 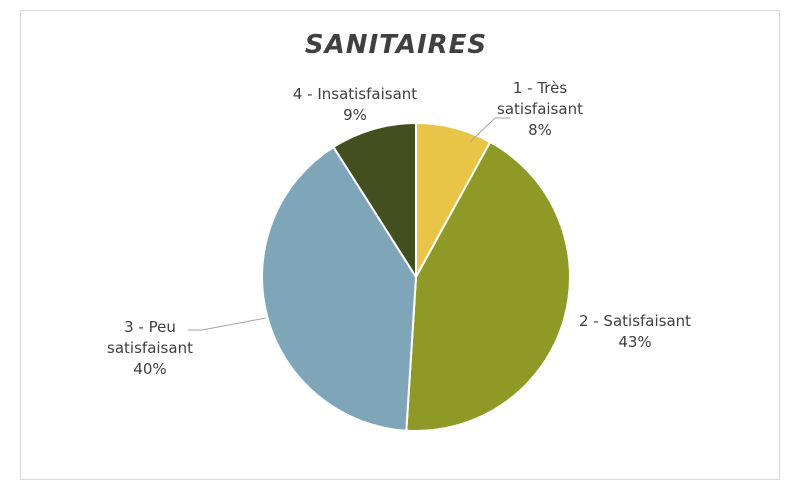 What do you see at coordinates (635, 321) in the screenshot?
I see `category-label: 2 - Satisfaisant` at bounding box center [635, 321].